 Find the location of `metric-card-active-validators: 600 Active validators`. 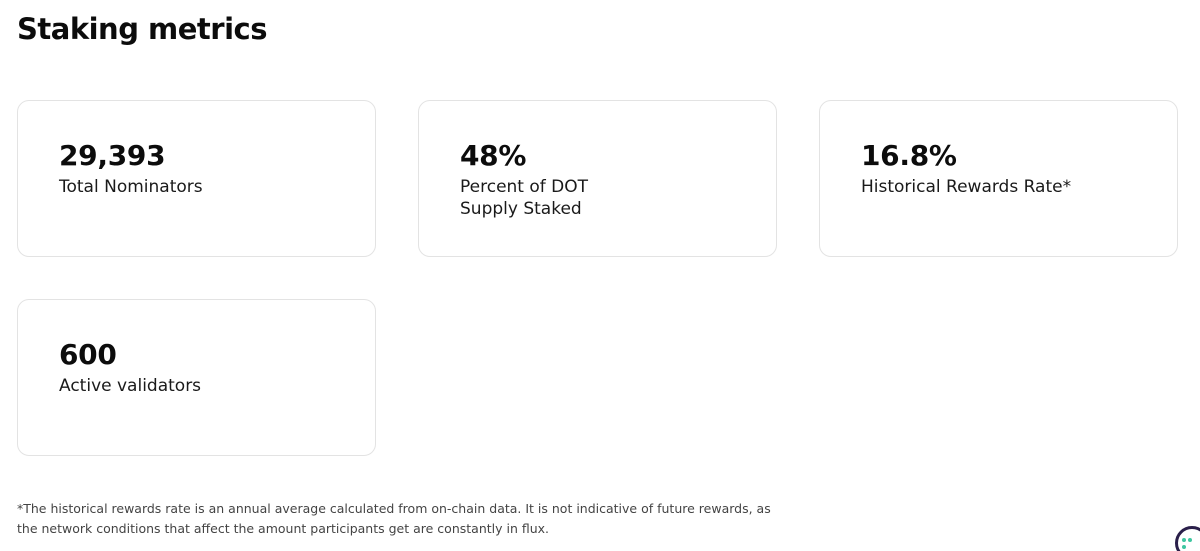

metric-card-active-validators: 600 Active validators is located at coordinates (196, 377).